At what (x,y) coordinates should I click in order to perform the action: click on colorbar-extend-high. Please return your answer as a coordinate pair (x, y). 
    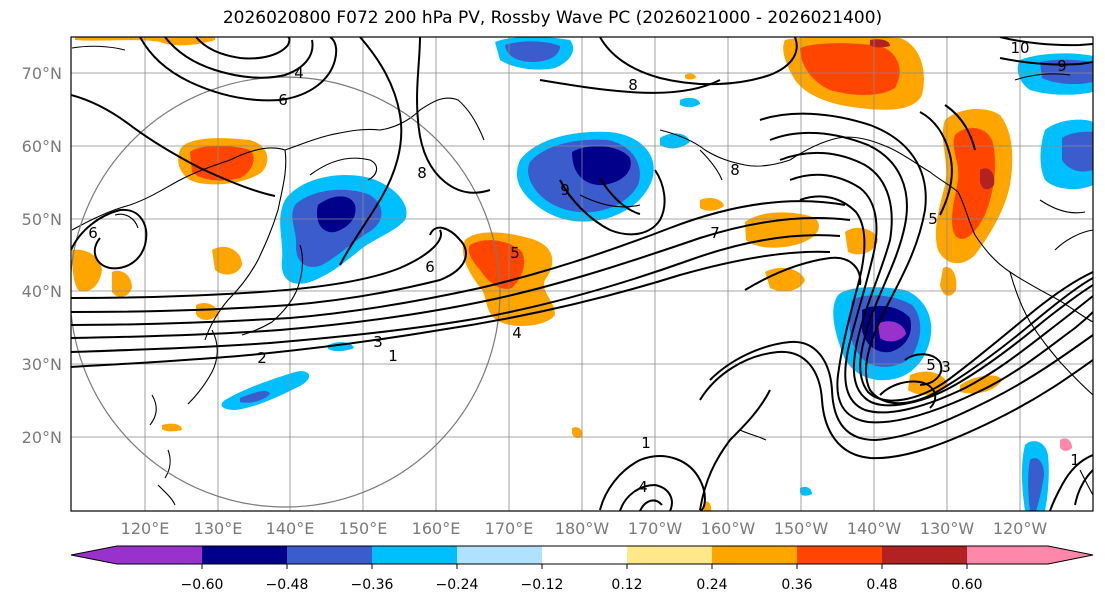
    Looking at the image, I should click on (1070, 555).